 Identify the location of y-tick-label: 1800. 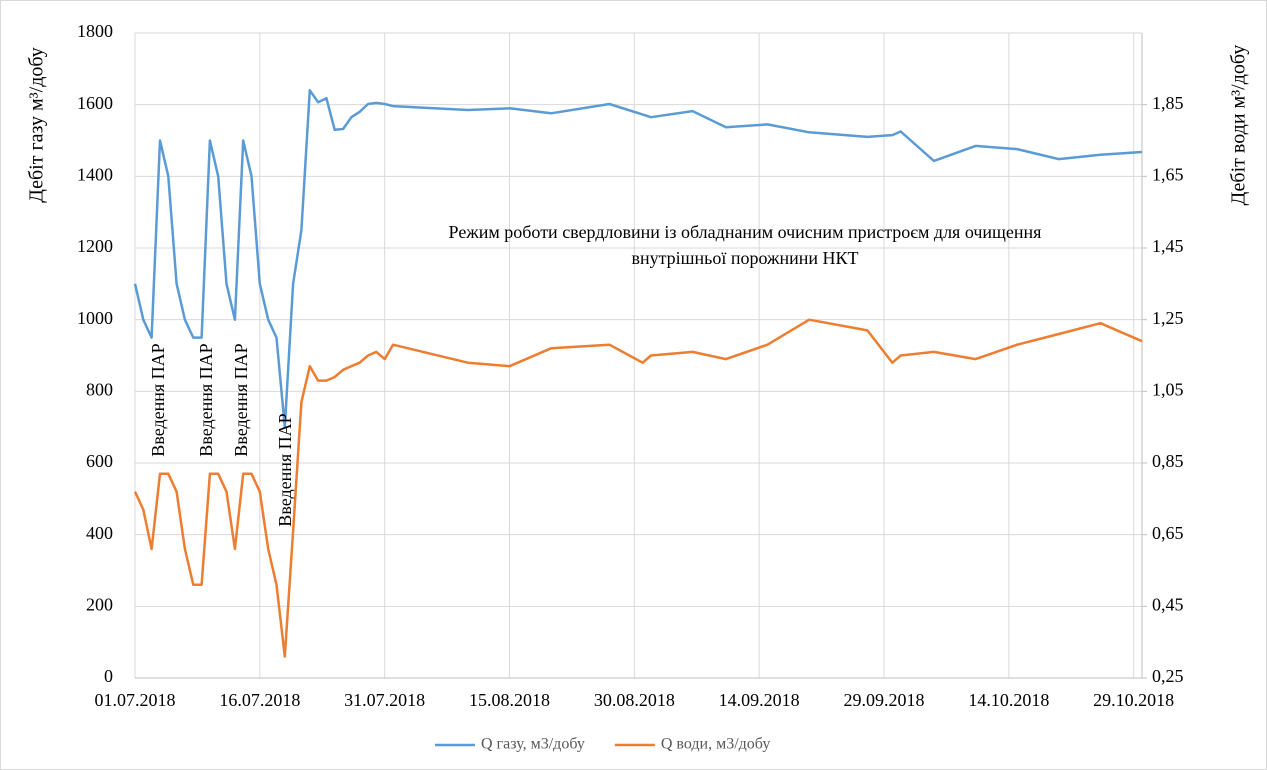
(95, 31).